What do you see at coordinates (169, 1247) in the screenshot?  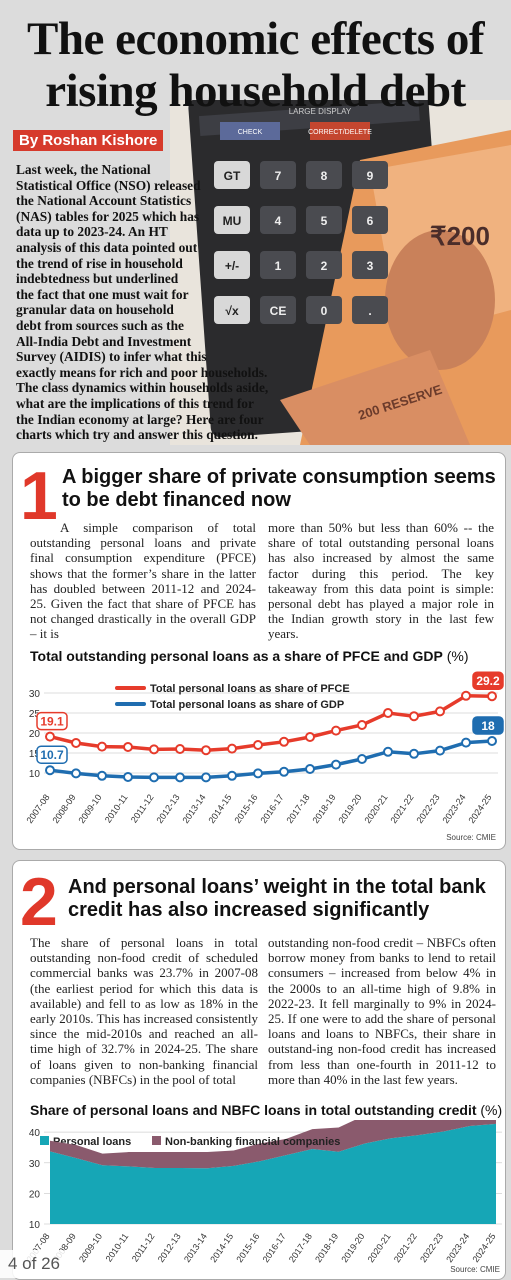 I see `x-tick-label: 2012-13` at bounding box center [169, 1247].